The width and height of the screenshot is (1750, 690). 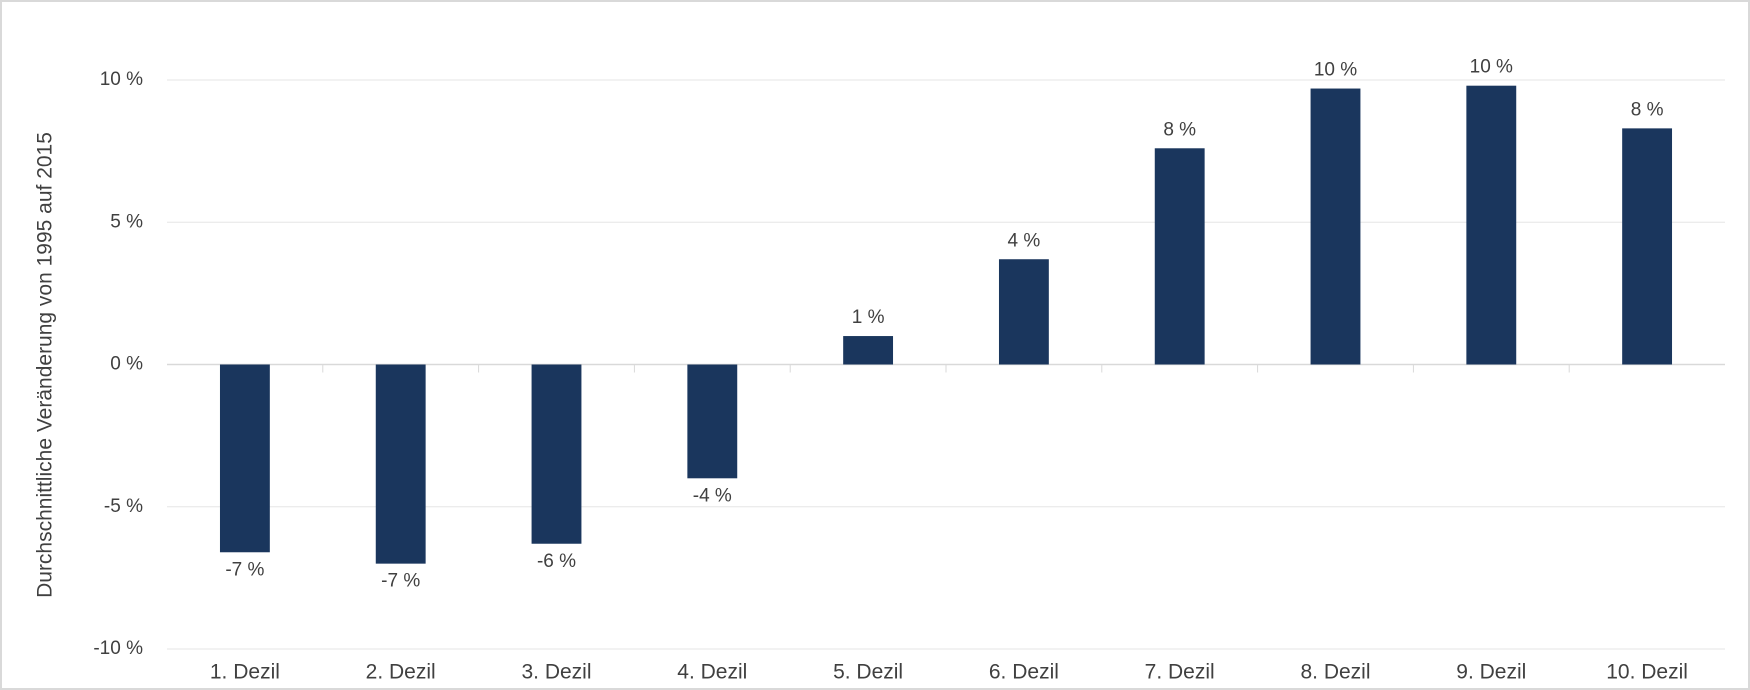 I want to click on x-tick-label: 7. Dezil, so click(x=1180, y=672).